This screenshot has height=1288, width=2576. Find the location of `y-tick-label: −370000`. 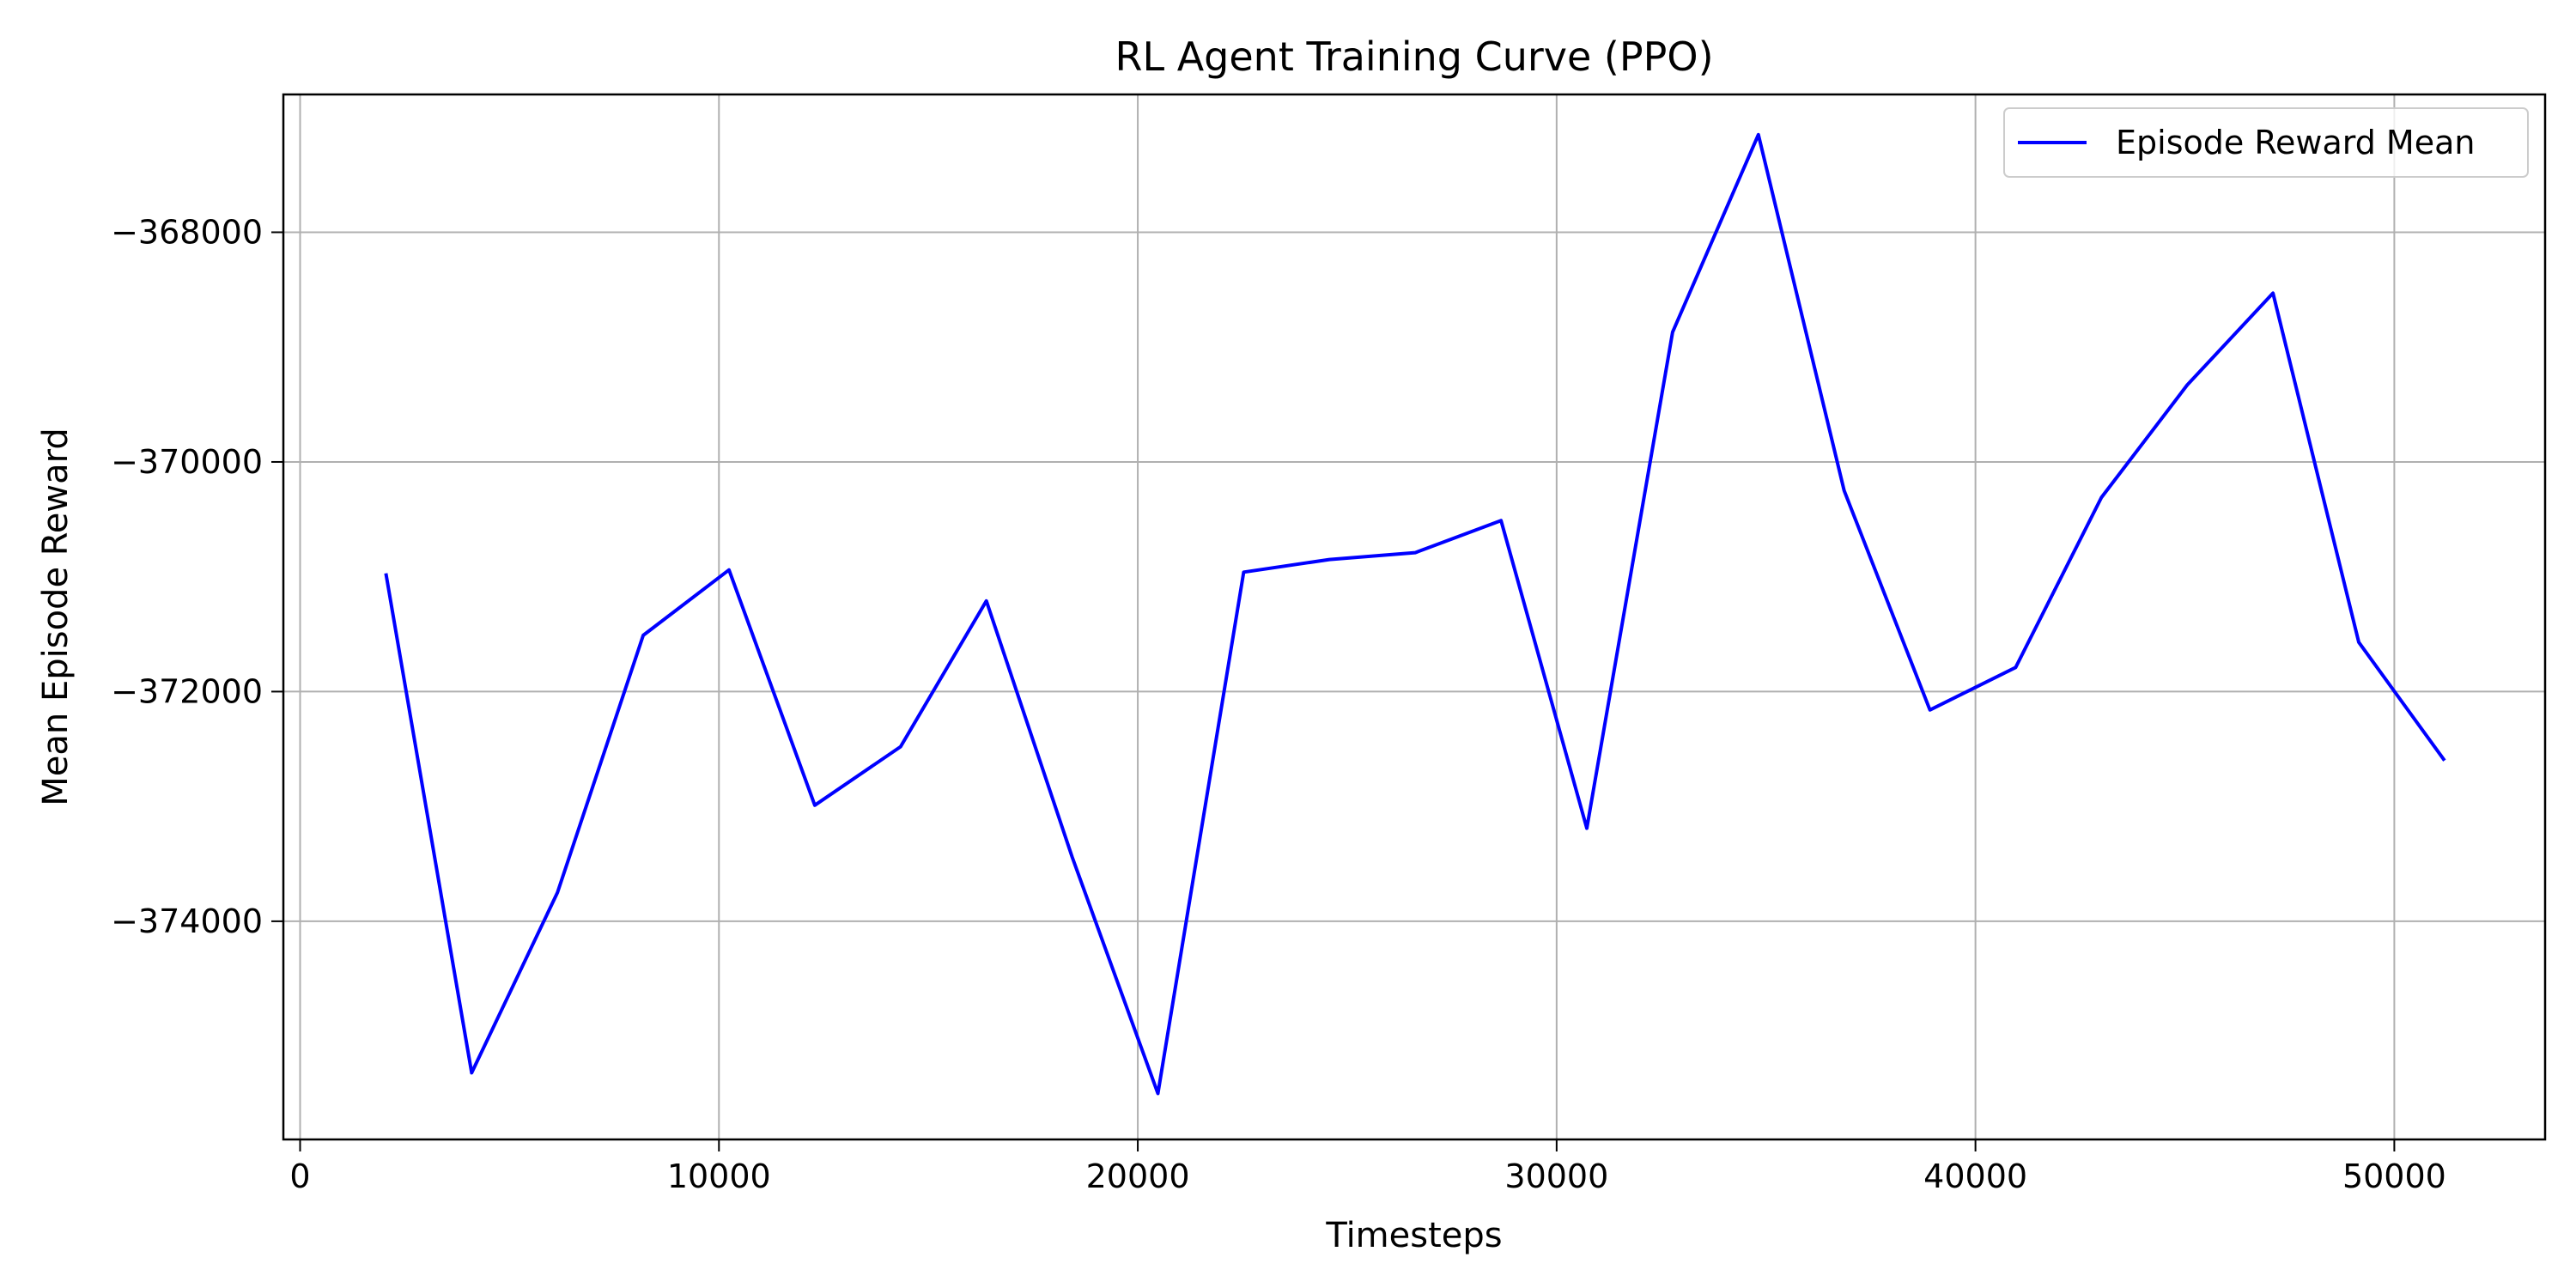

y-tick-label: −370000 is located at coordinates (187, 462).